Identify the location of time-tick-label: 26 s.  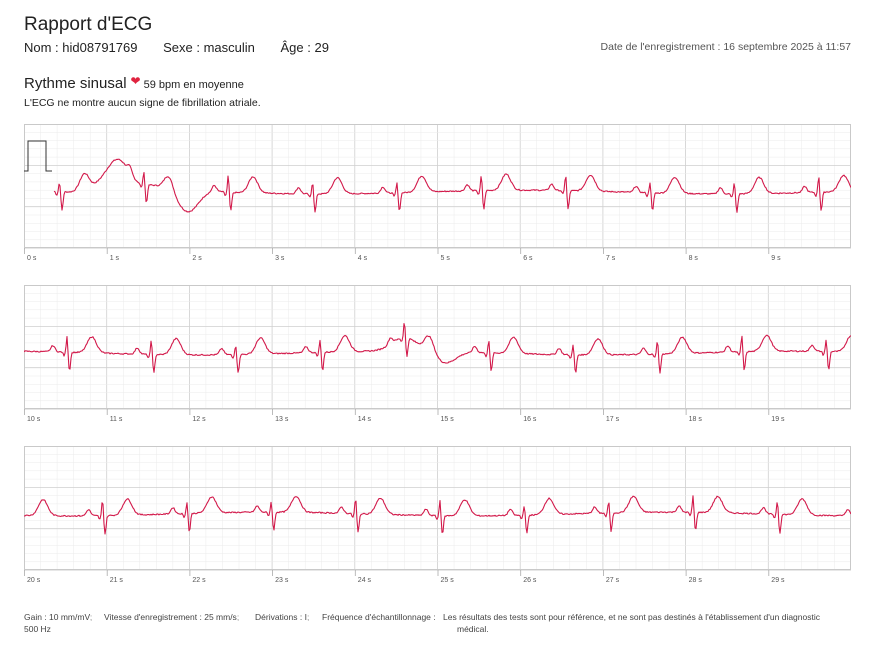
(530, 580).